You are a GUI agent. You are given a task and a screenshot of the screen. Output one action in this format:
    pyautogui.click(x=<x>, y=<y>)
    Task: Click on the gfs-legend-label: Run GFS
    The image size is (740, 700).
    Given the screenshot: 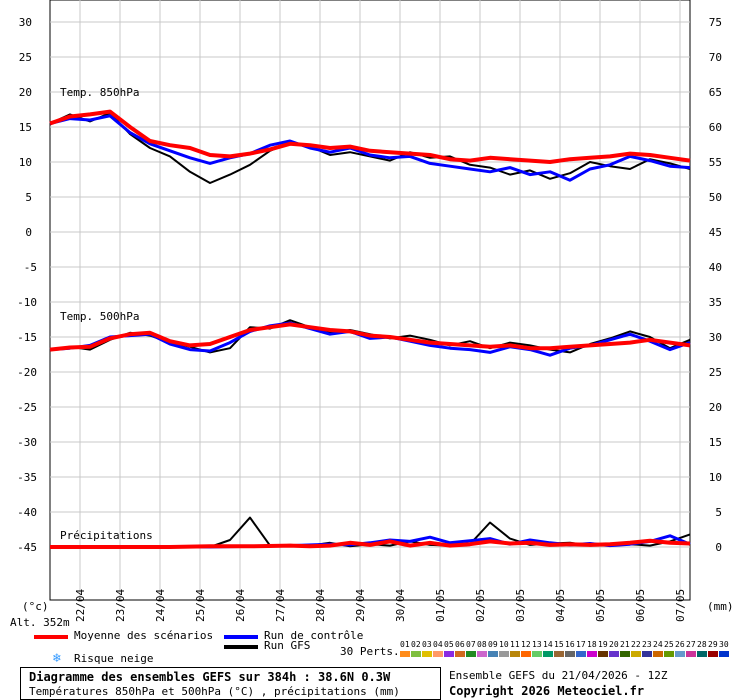 What is the action you would take?
    pyautogui.click(x=287, y=645)
    